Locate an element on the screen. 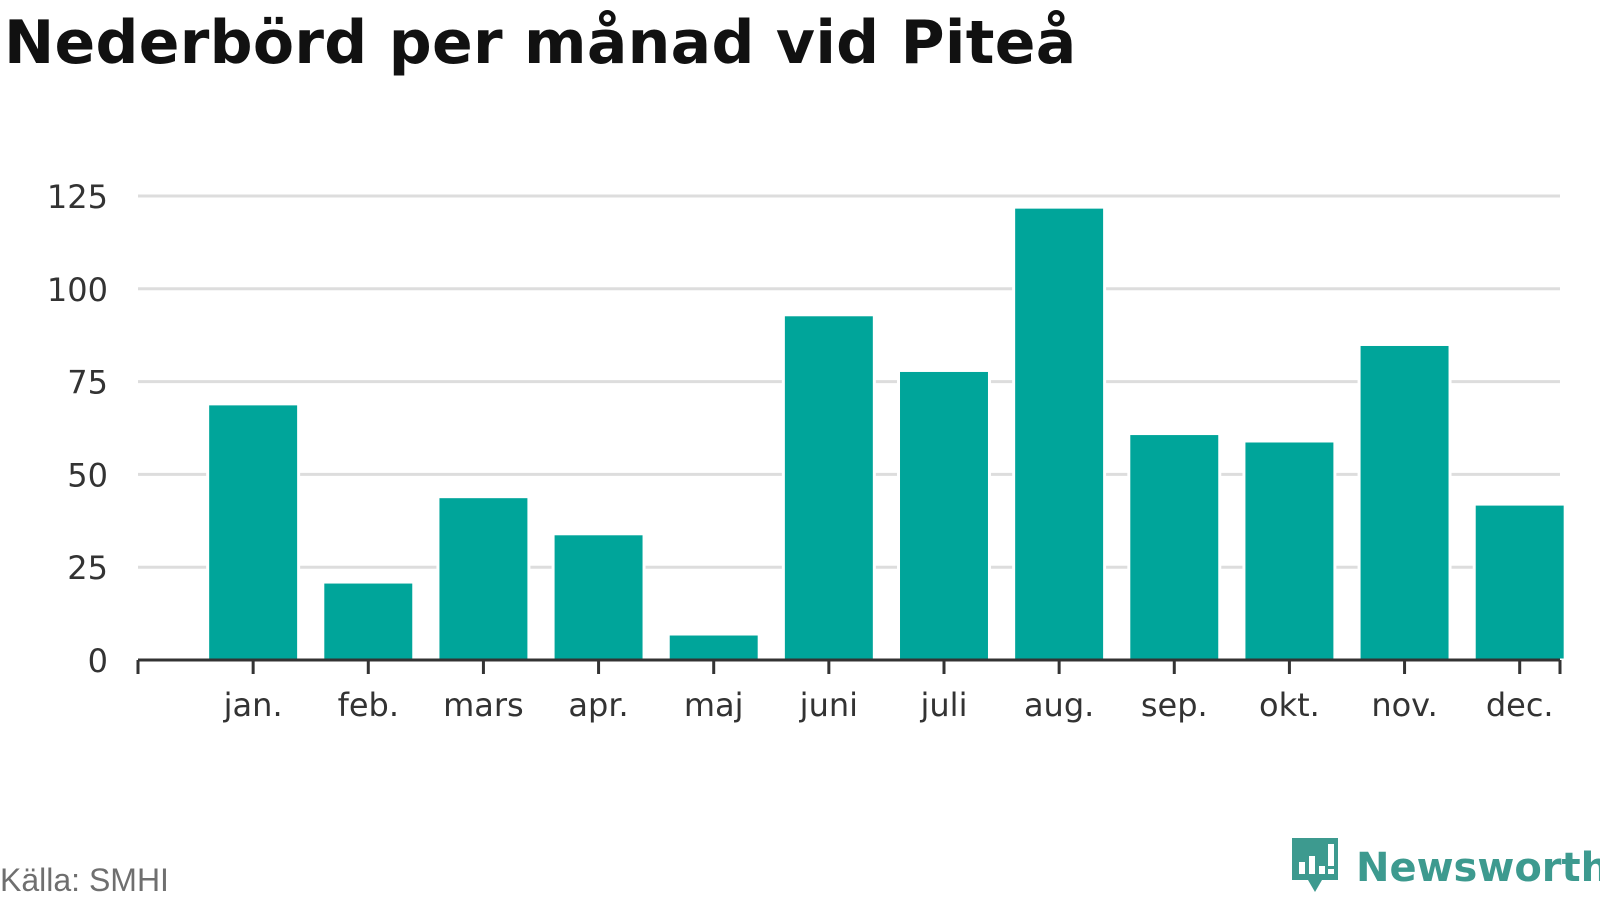 This screenshot has height=900, width=1600. x-tick-label: nov. is located at coordinates (1404, 705).